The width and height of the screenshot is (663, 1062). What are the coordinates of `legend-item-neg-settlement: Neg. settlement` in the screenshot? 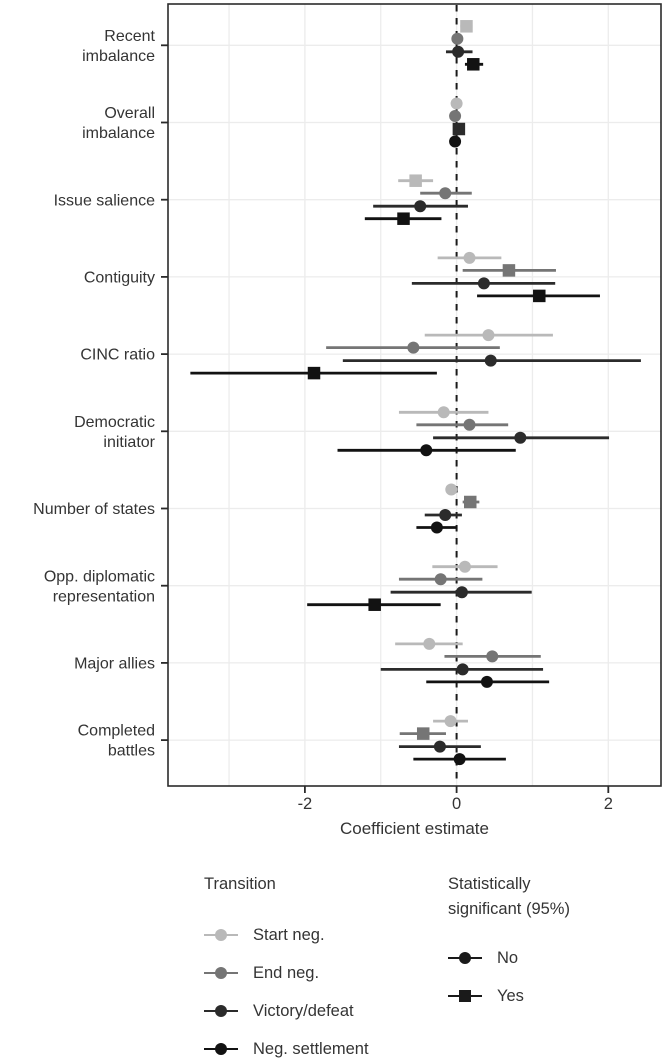 It's located at (286, 1048).